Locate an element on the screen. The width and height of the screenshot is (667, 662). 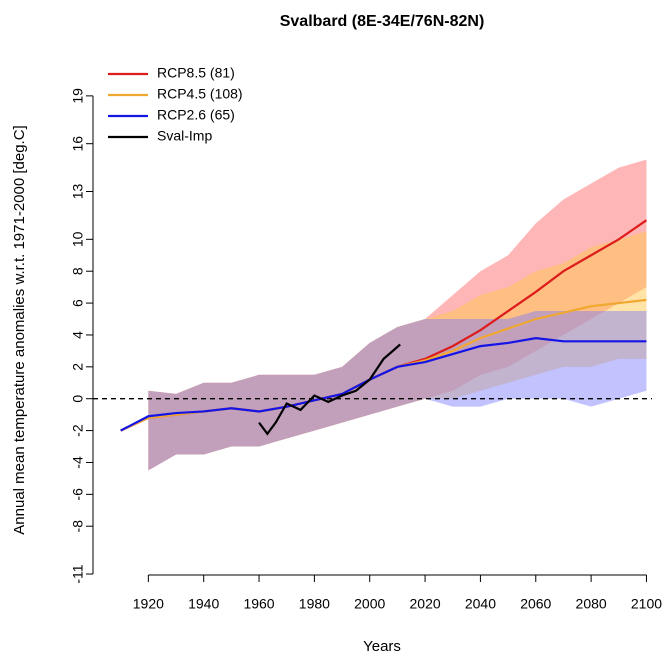
y-tick-label: 4 is located at coordinates (78, 335).